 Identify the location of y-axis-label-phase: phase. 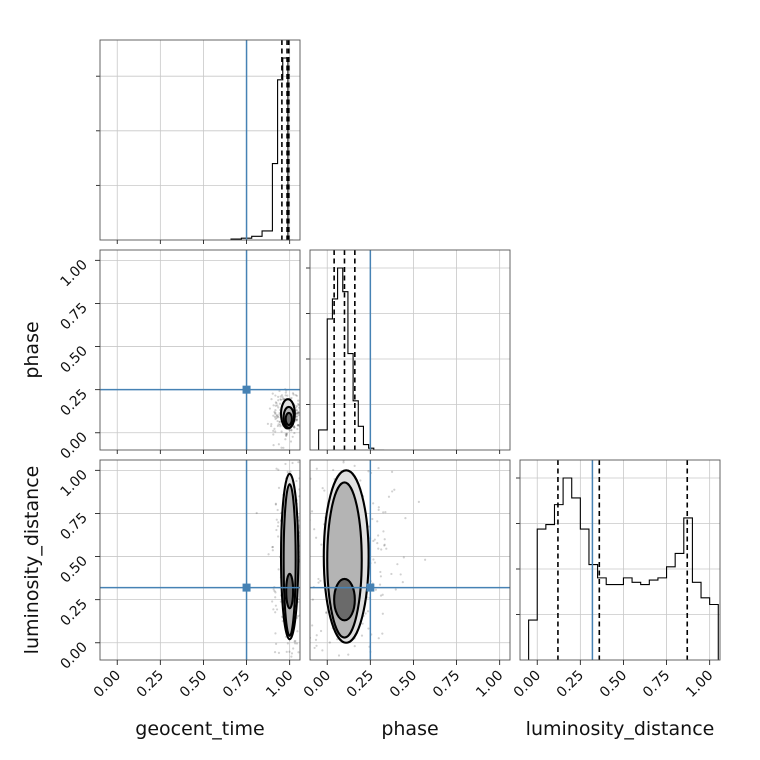
(32, 349).